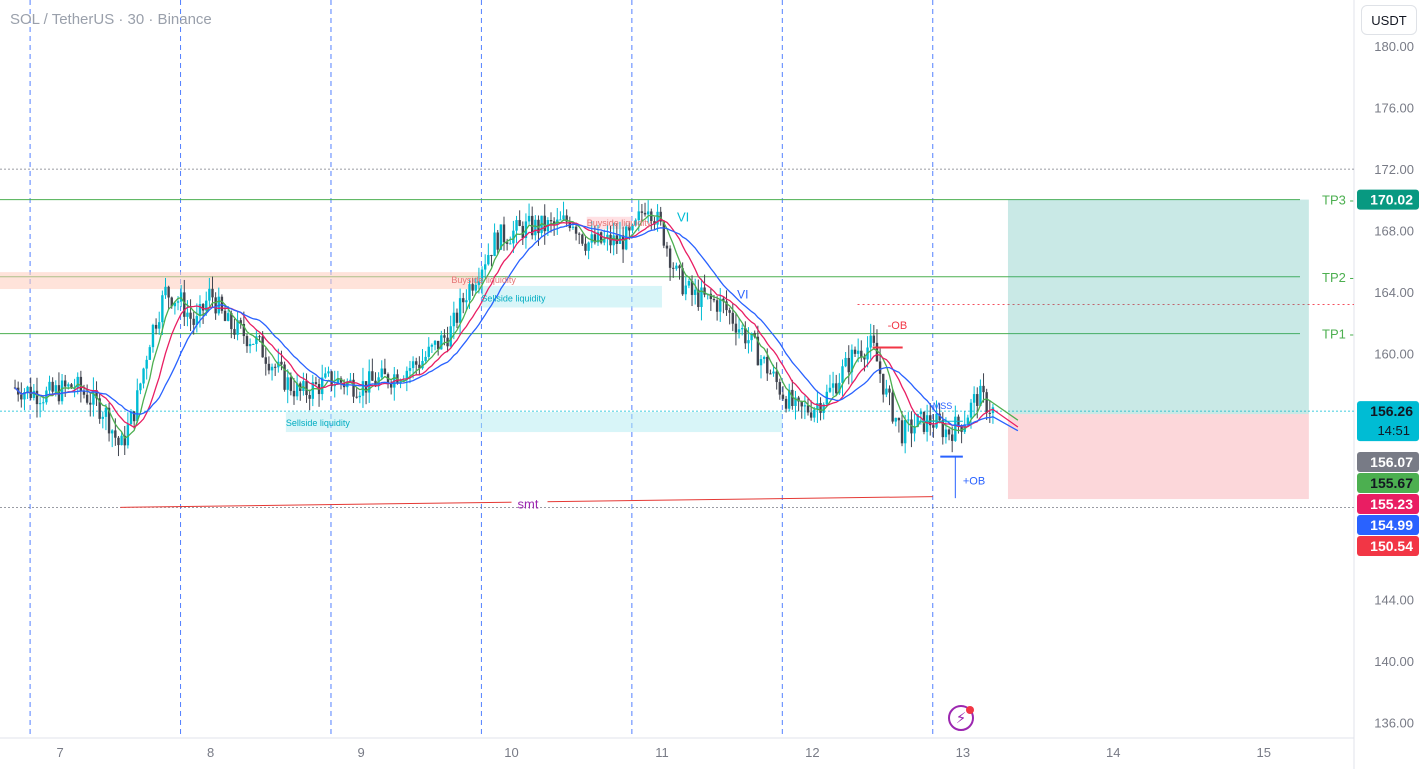 The width and height of the screenshot is (1423, 769). I want to click on notification-dot-icon, so click(970, 710).